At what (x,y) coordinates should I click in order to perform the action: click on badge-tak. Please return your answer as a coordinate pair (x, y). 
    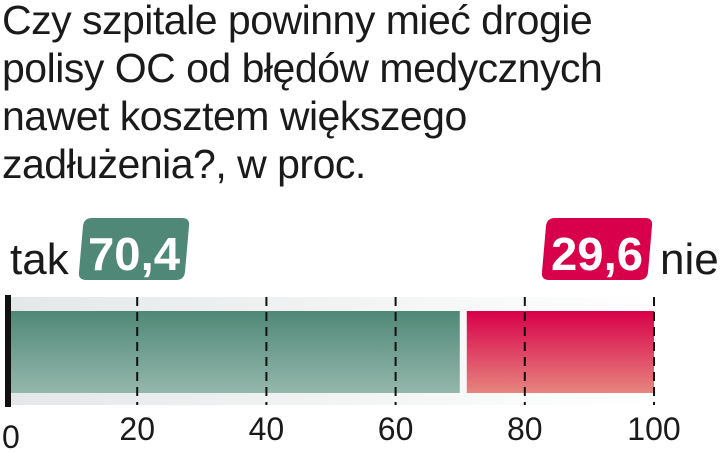
    Looking at the image, I should click on (134, 249).